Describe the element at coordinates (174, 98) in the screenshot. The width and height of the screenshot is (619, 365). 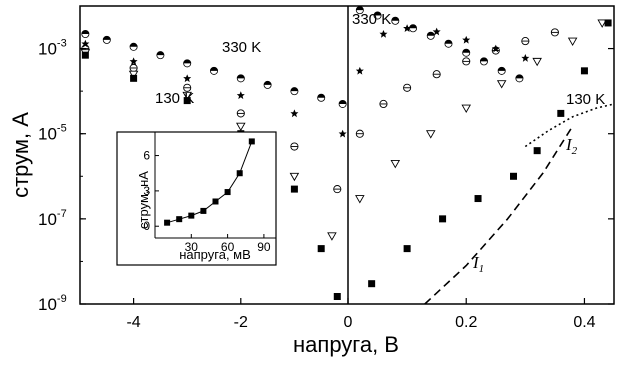
I see `label-130k-left: 130 K` at that location.